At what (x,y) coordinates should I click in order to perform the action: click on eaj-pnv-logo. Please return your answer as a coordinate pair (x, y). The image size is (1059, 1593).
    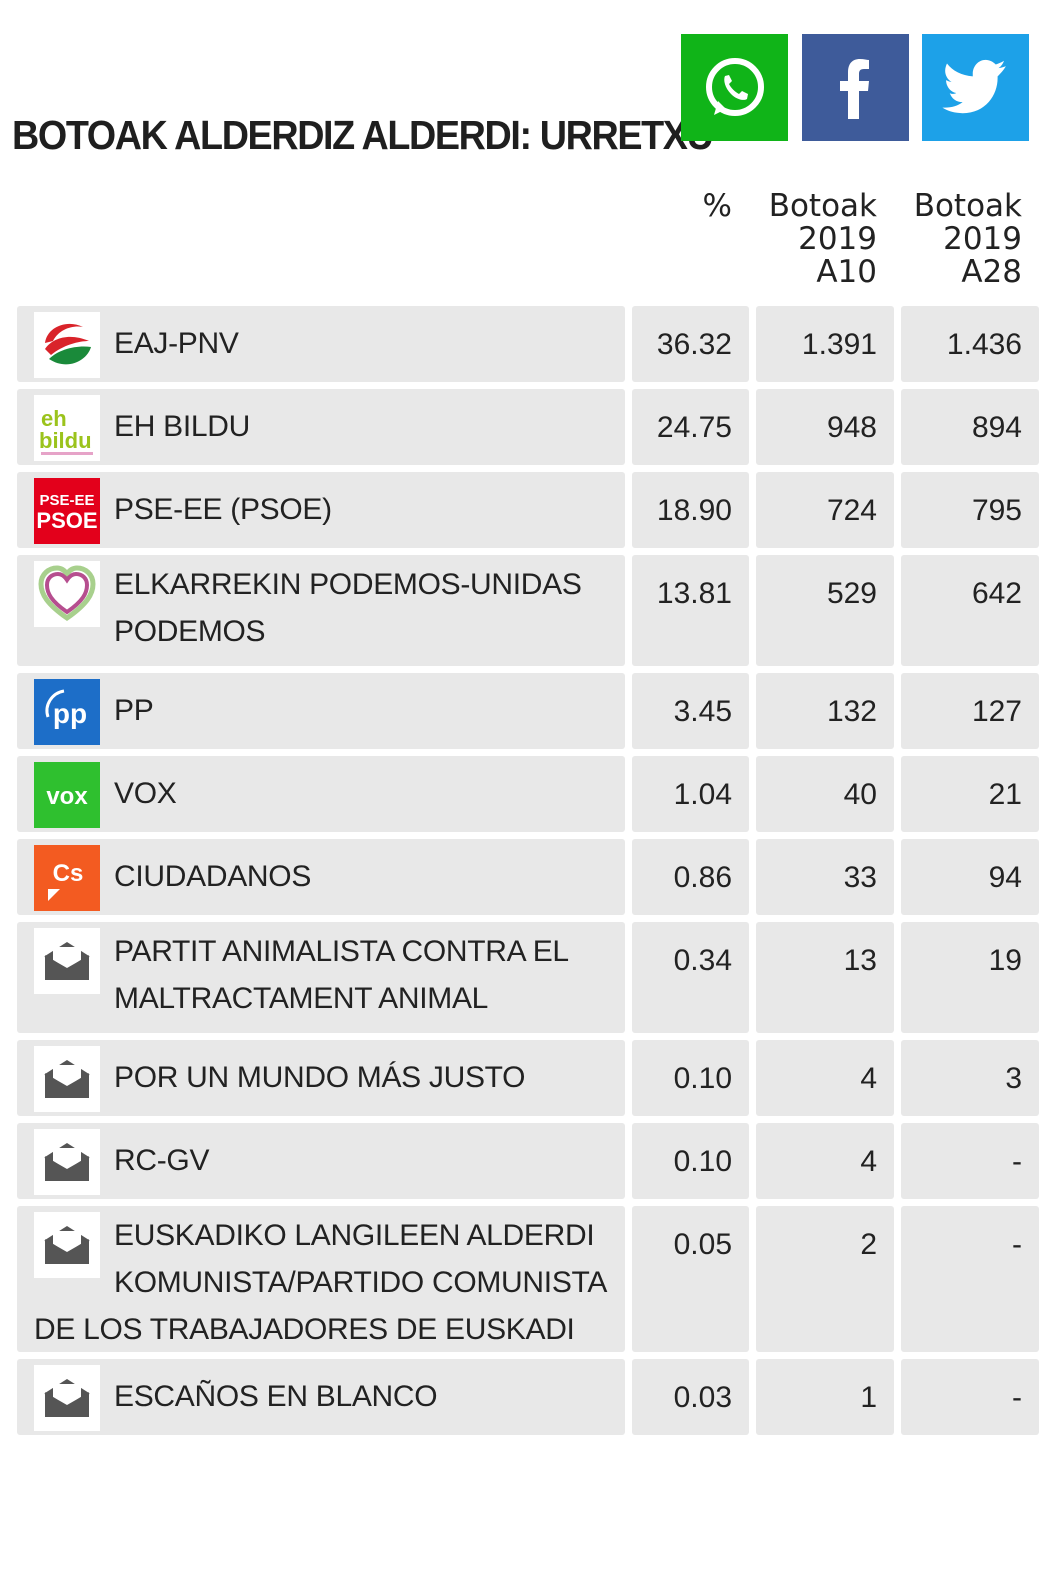
    Looking at the image, I should click on (67, 345).